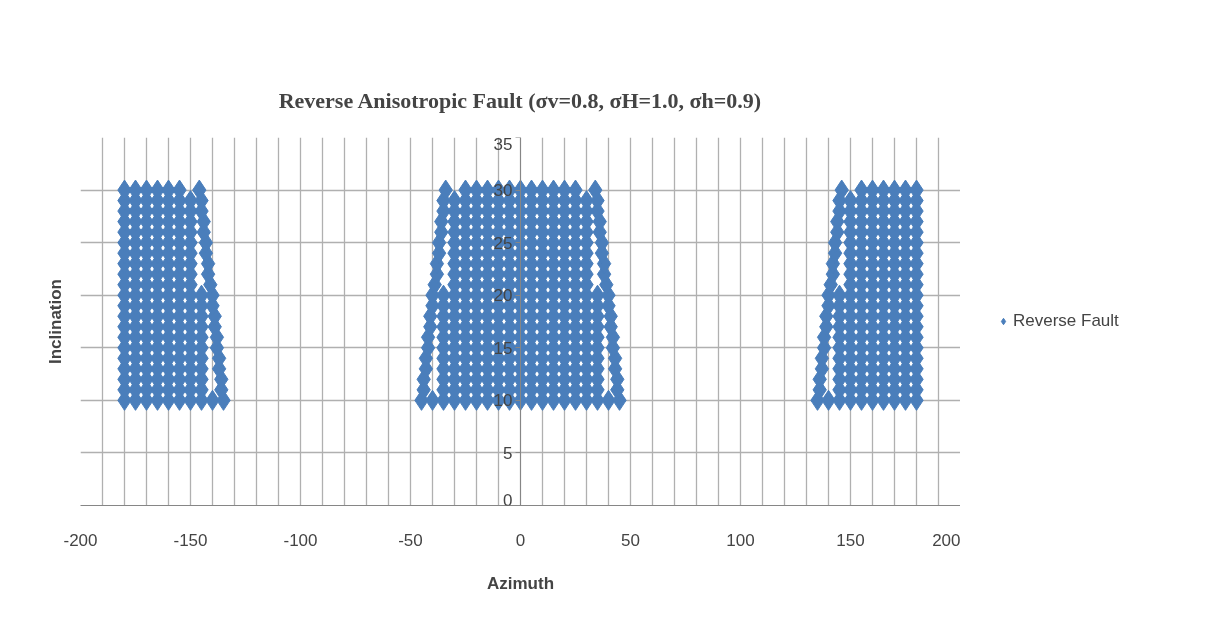  Describe the element at coordinates (508, 453) in the screenshot. I see `y-tick-label: 5` at that location.